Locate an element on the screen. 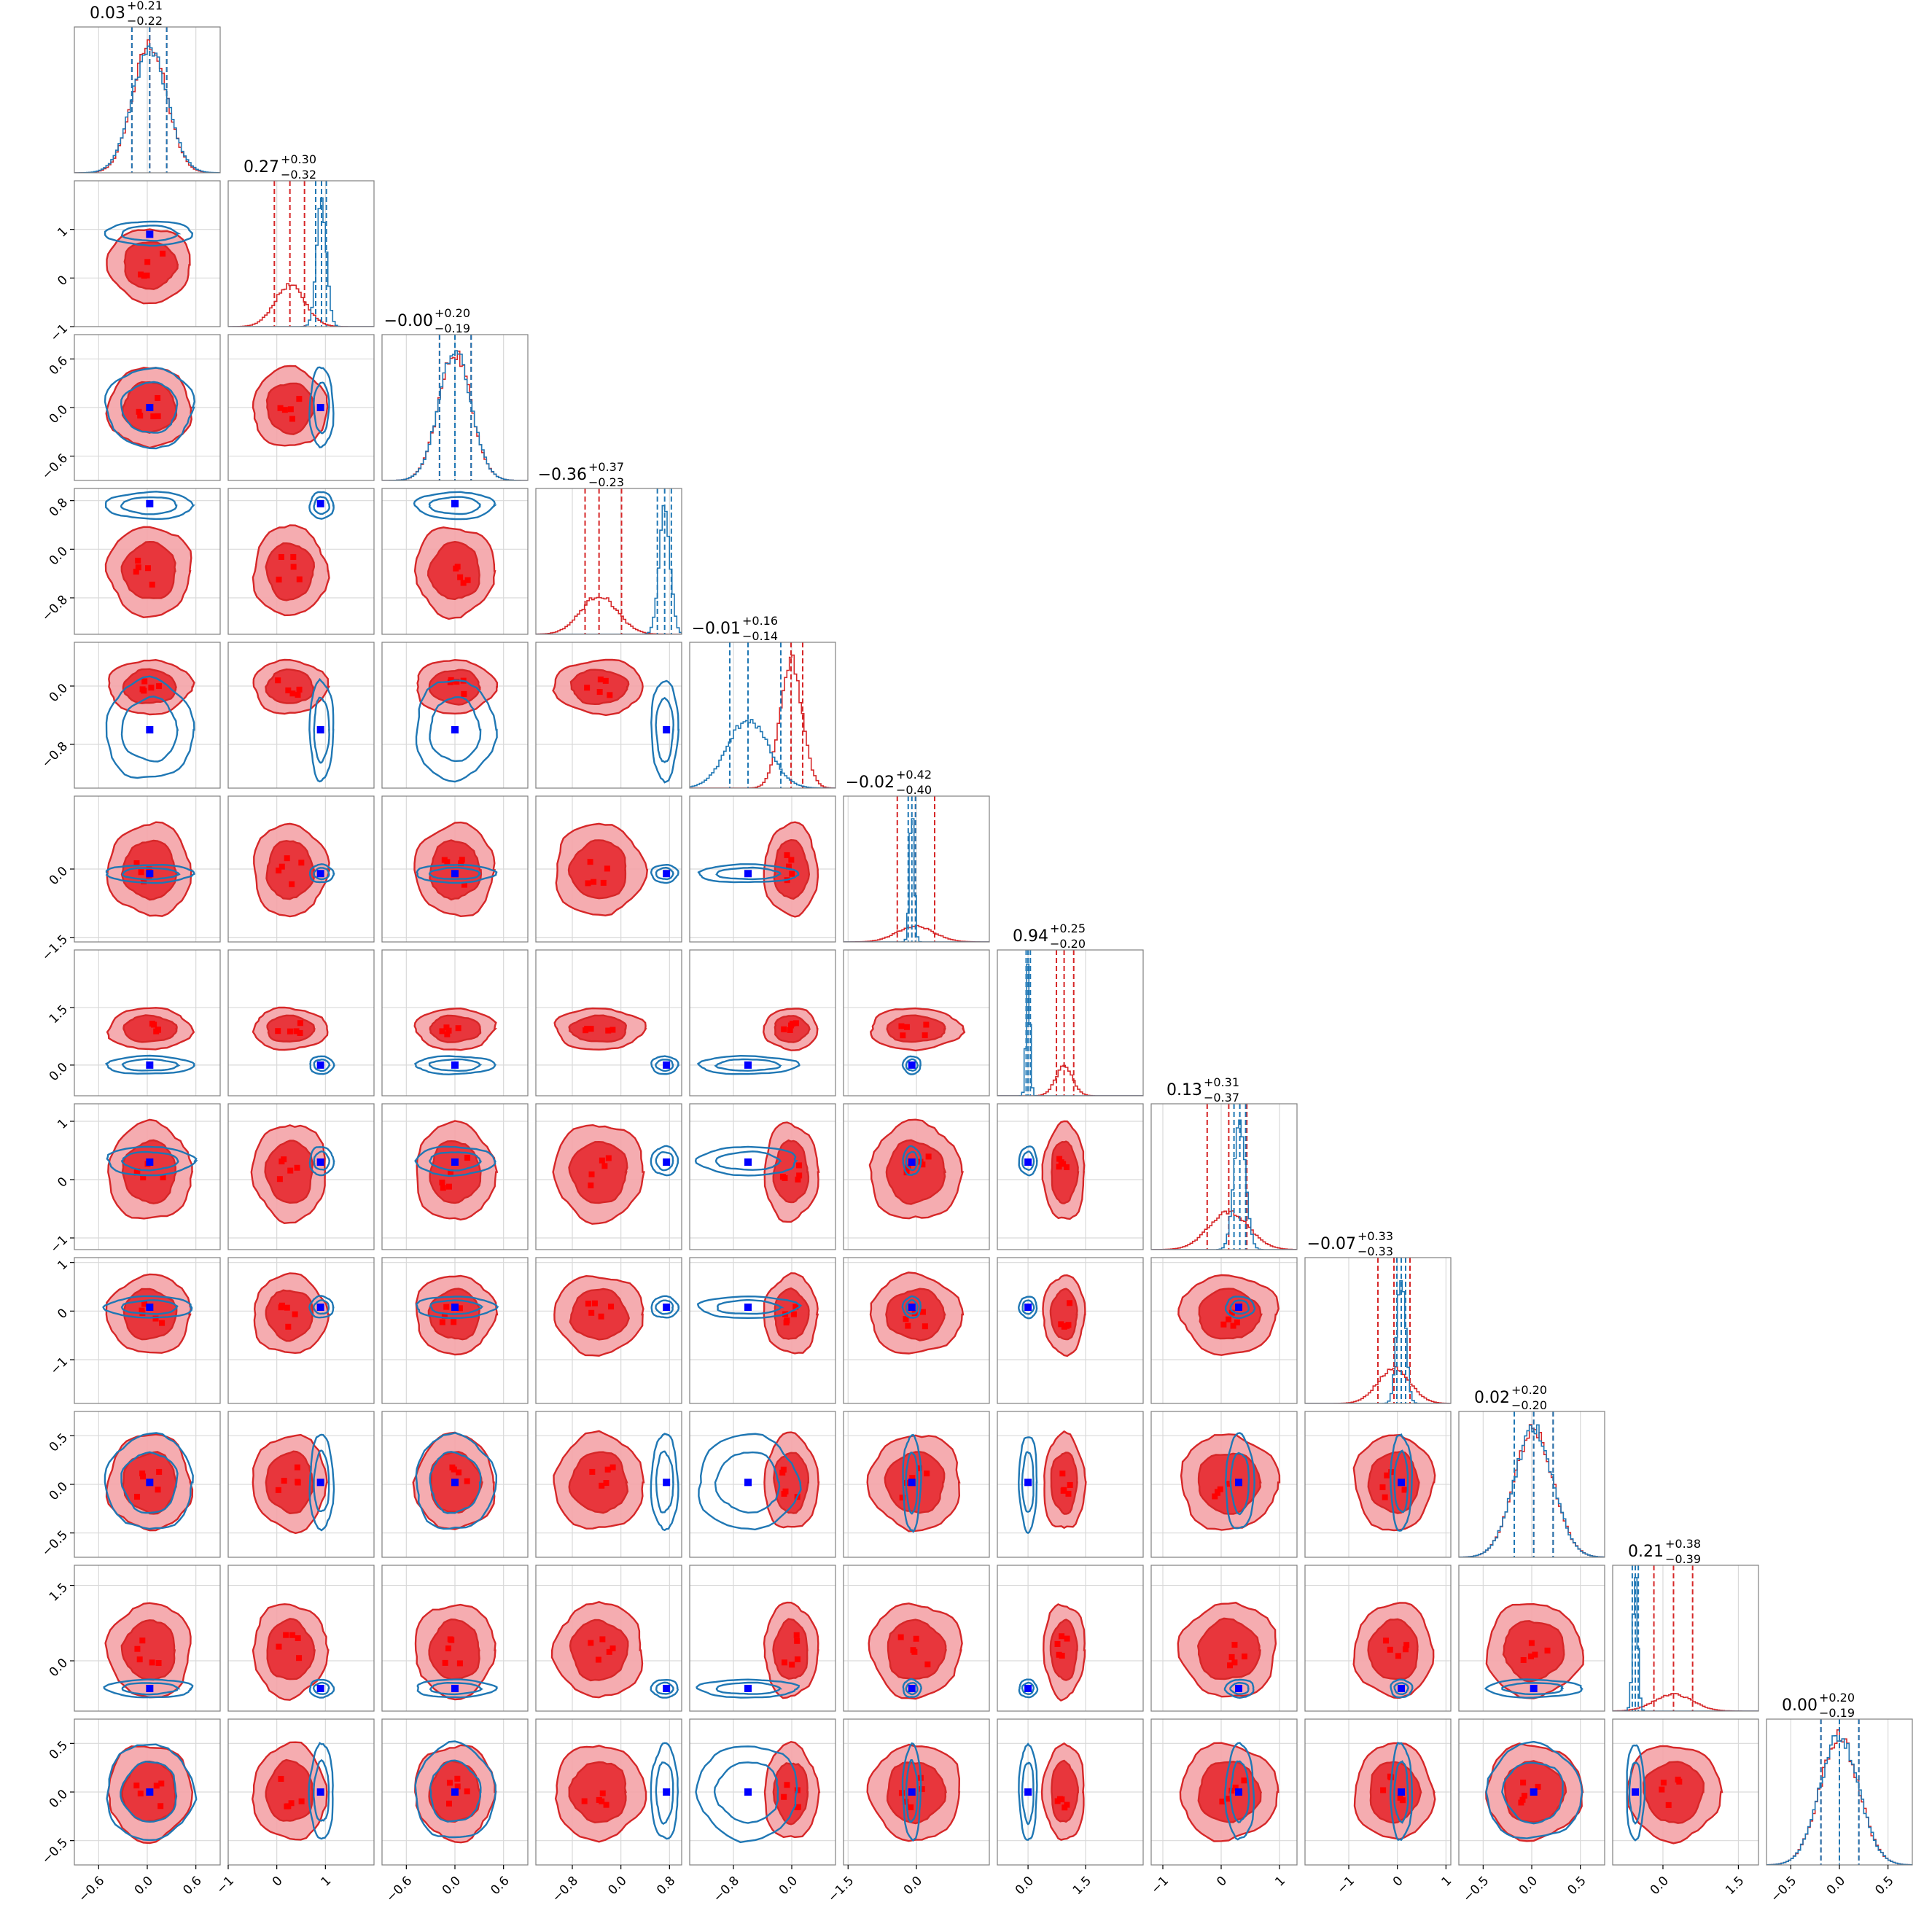  panel-title-0: 0.03 +0.21 −0.22 is located at coordinates (126, 14).